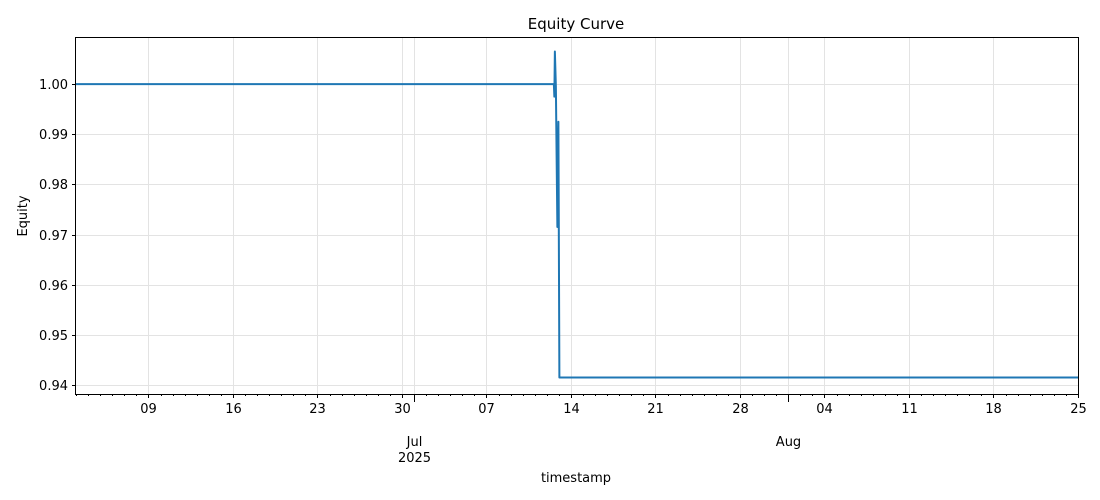  Describe the element at coordinates (571, 409) in the screenshot. I see `x-tick-label: 14` at that location.